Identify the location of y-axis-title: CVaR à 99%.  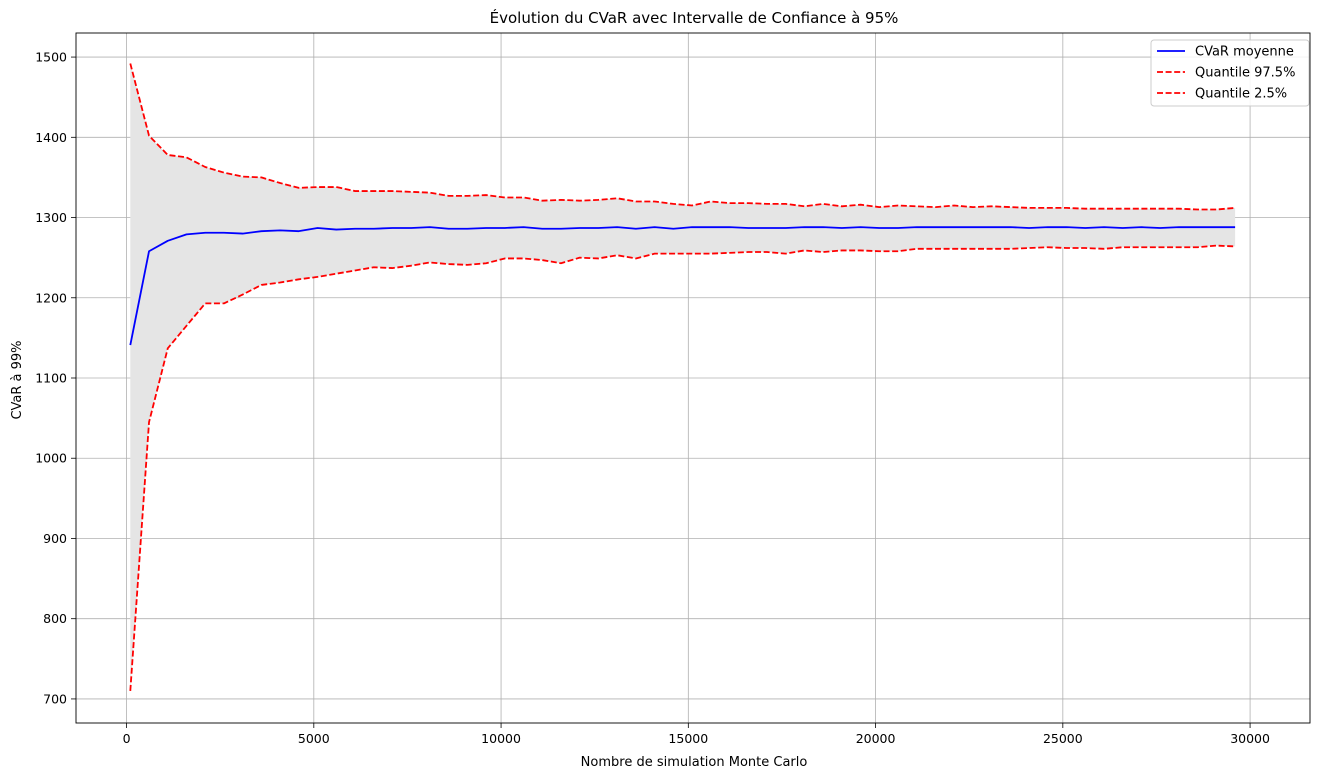
(17, 379).